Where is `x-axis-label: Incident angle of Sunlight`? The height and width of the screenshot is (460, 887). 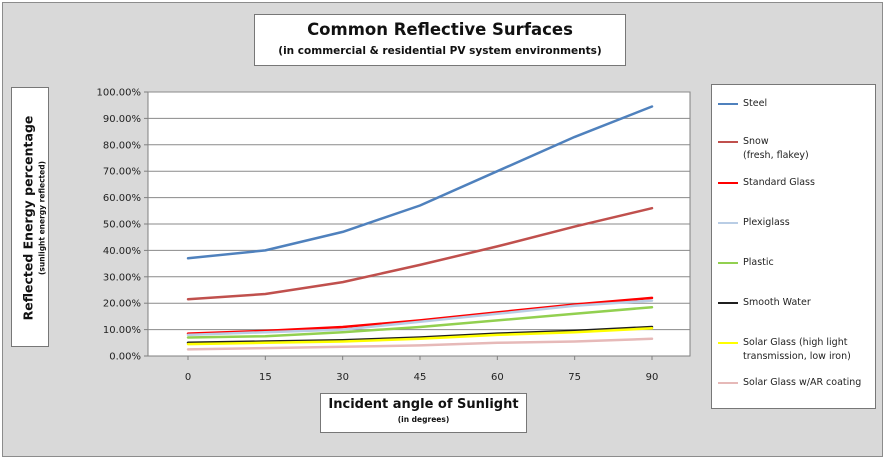 x-axis-label: Incident angle of Sunlight is located at coordinates (423, 404).